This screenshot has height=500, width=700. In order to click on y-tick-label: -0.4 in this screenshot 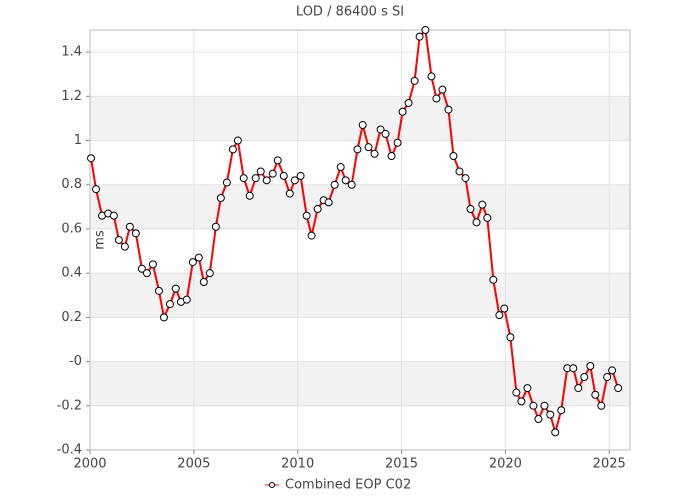, I will do `click(69, 450)`.